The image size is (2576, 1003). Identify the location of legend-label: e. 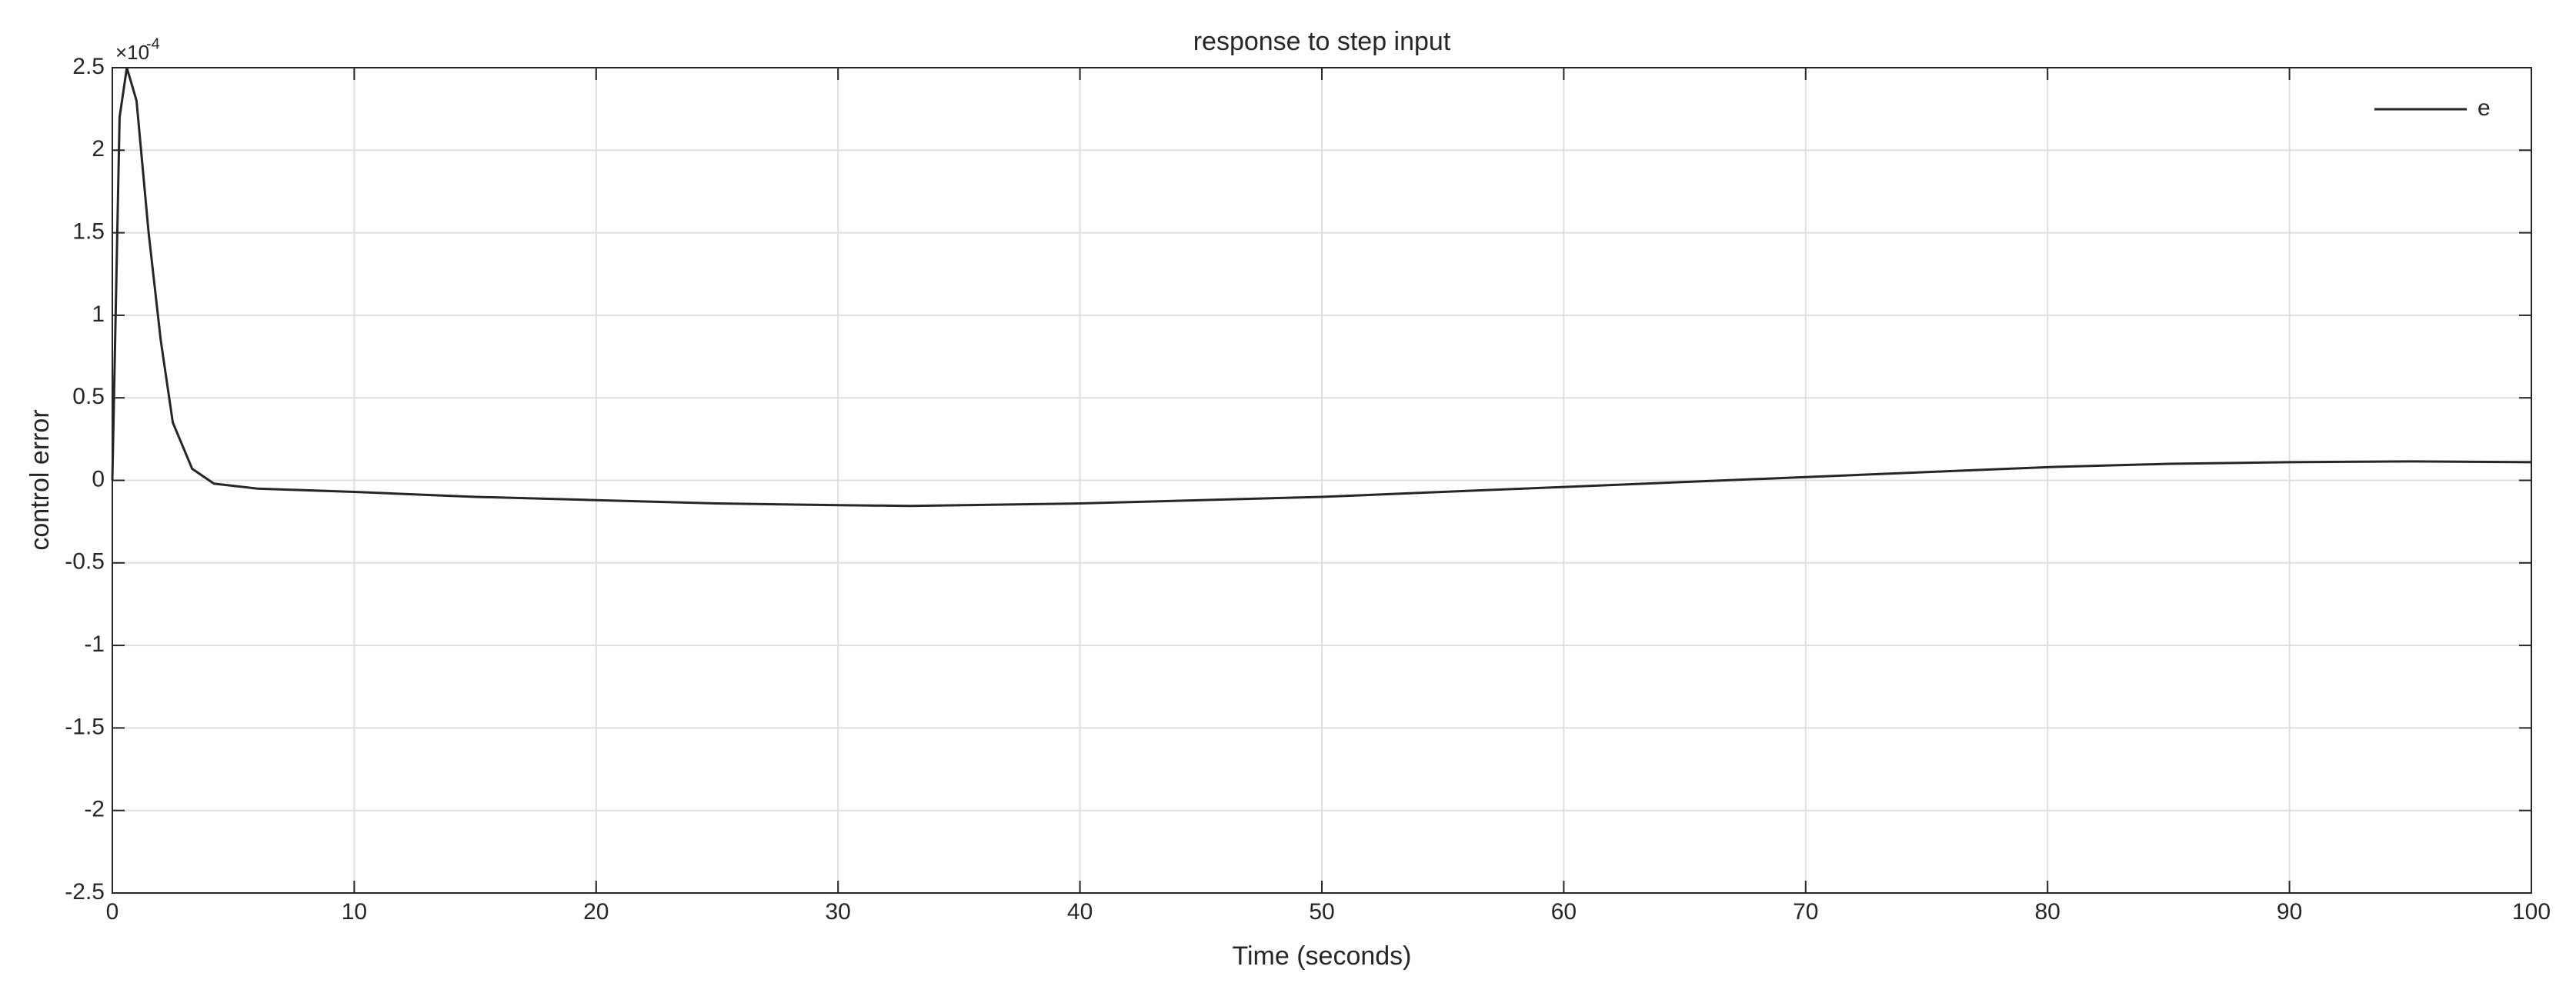
(2485, 108).